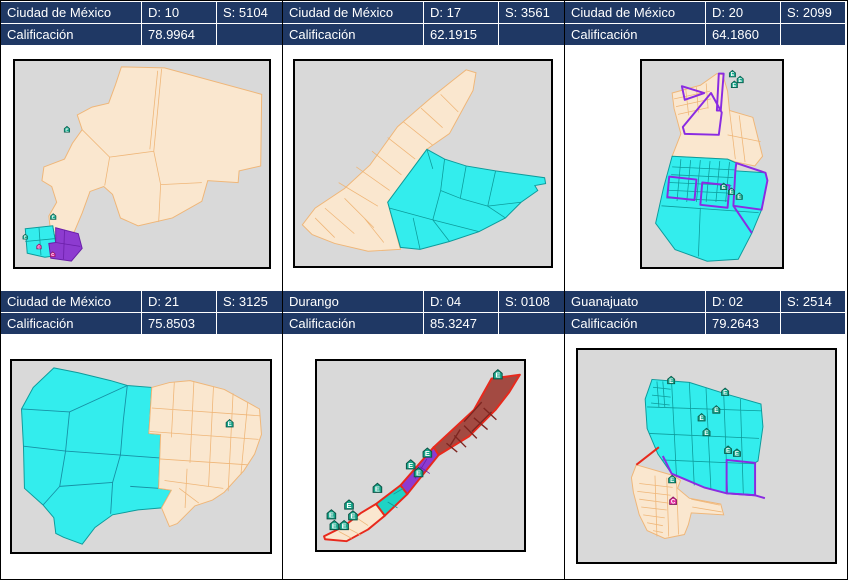  I want to click on score-value: 78.9964, so click(179, 34).